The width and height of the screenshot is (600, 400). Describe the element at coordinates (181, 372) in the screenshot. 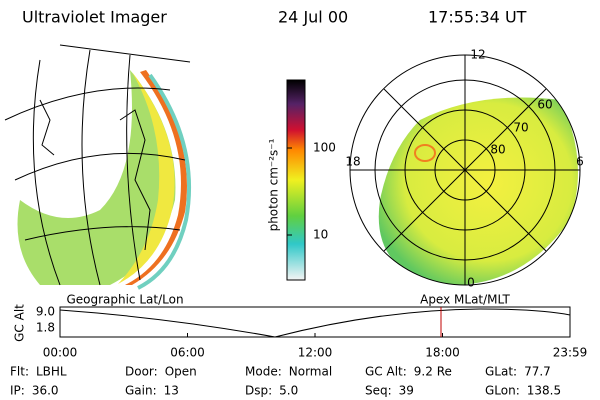

I see `field-value: Open` at that location.